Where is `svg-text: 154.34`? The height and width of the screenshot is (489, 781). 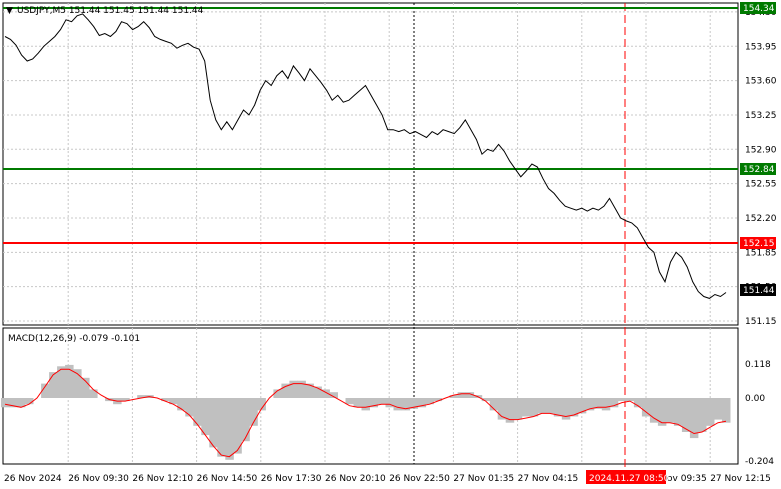
svg-text: 154.34 is located at coordinates (759, 9).